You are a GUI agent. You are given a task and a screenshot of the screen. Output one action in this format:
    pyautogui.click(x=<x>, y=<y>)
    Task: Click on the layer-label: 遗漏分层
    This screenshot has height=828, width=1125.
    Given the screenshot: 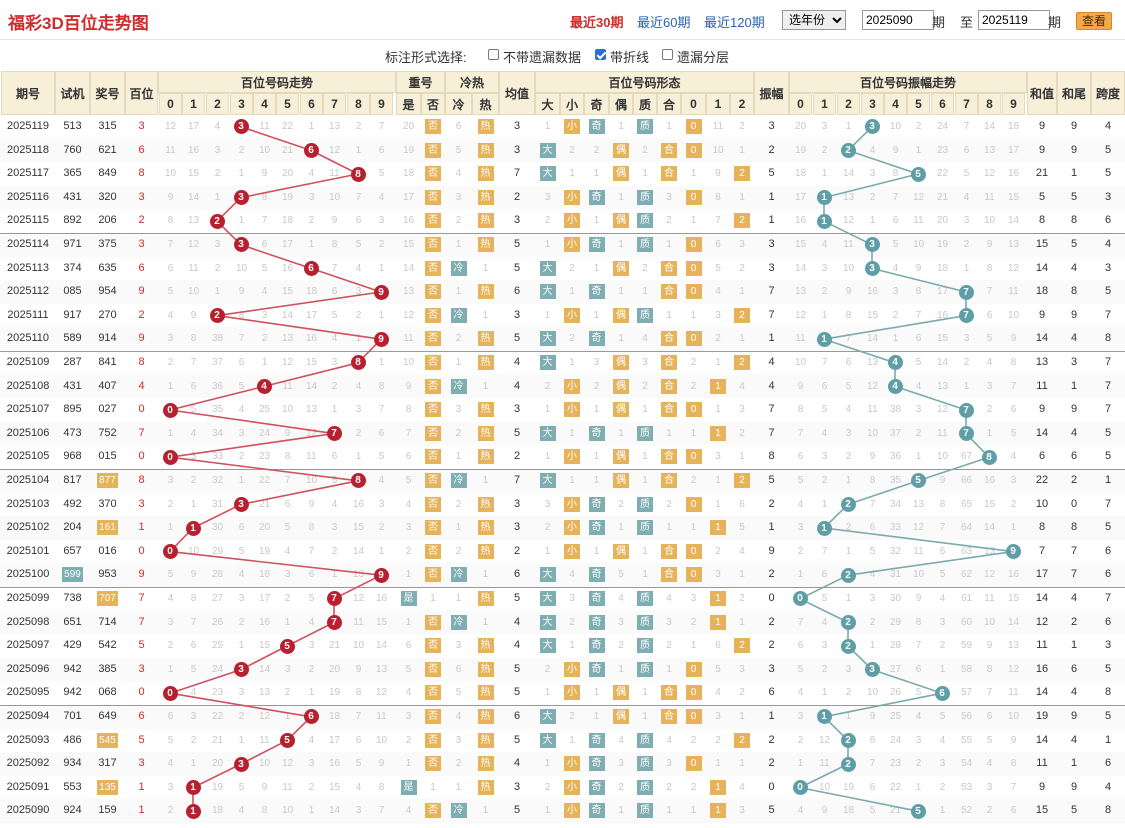 What is the action you would take?
    pyautogui.click(x=703, y=57)
    